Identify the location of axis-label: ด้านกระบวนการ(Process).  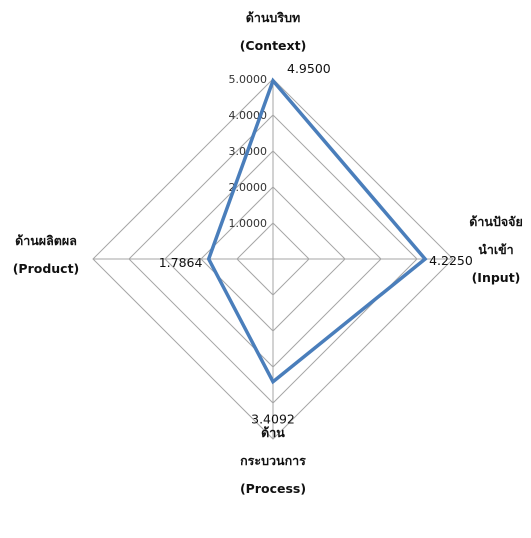
(273, 460).